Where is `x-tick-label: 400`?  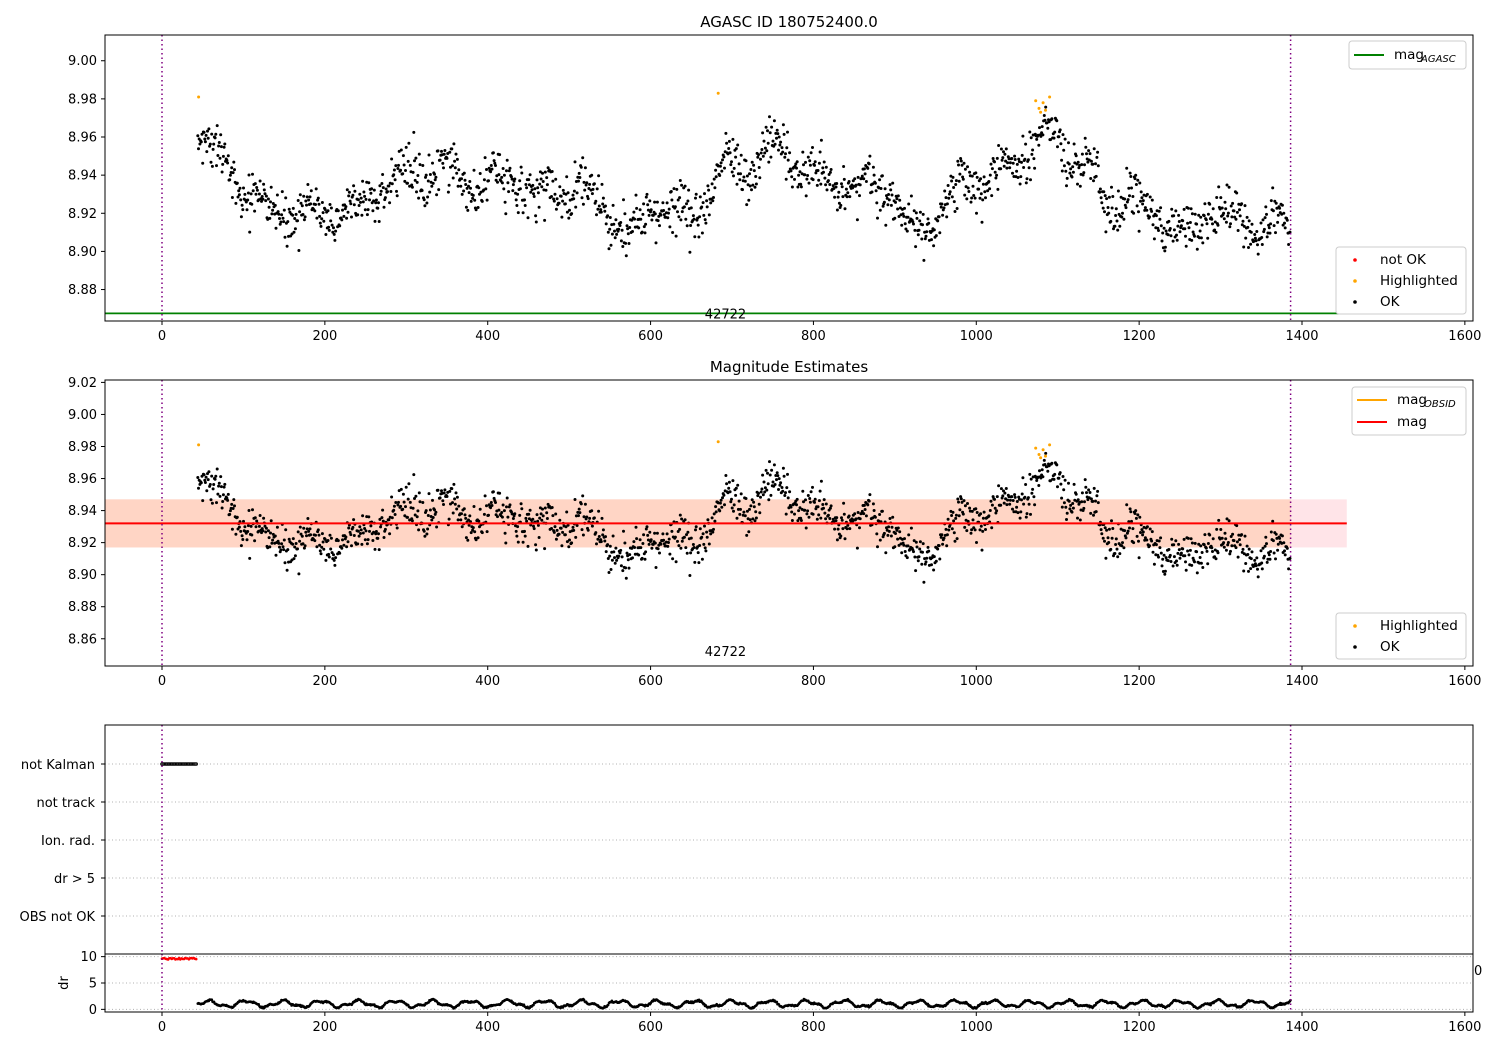
x-tick-label: 400 is located at coordinates (487, 1027).